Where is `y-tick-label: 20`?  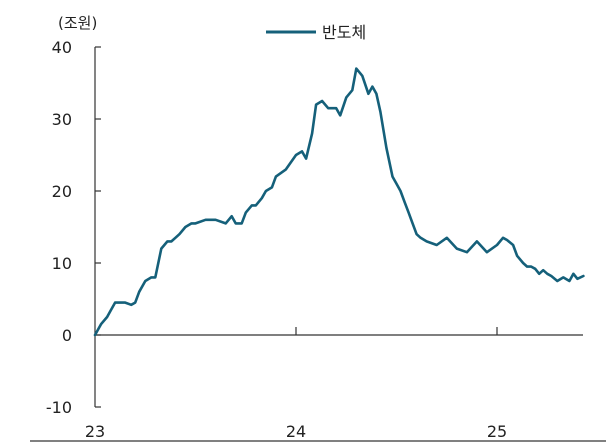 y-tick-label: 20 is located at coordinates (62, 191).